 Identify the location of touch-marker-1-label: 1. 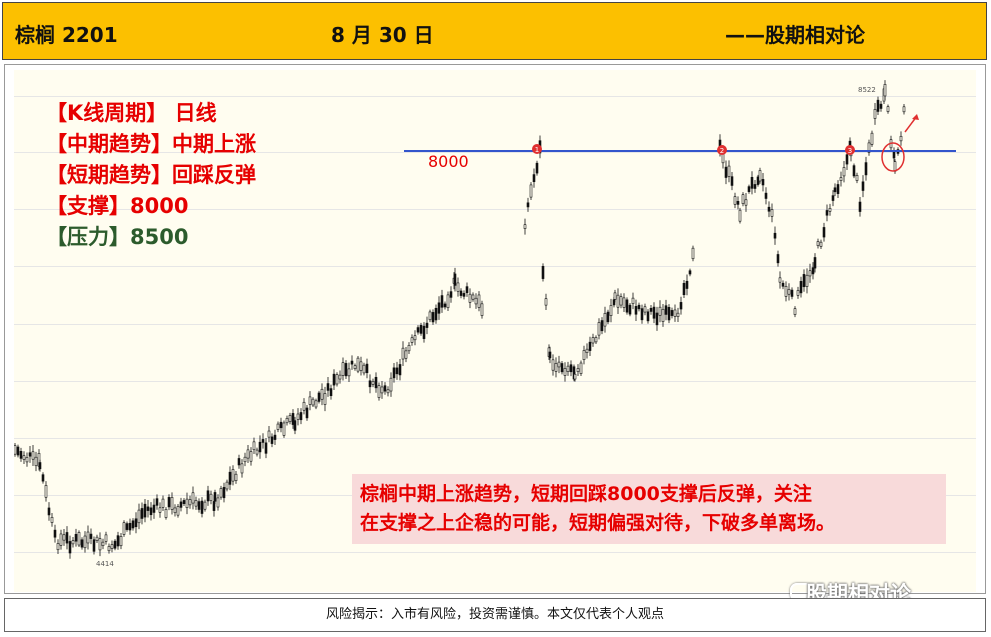
(537, 150).